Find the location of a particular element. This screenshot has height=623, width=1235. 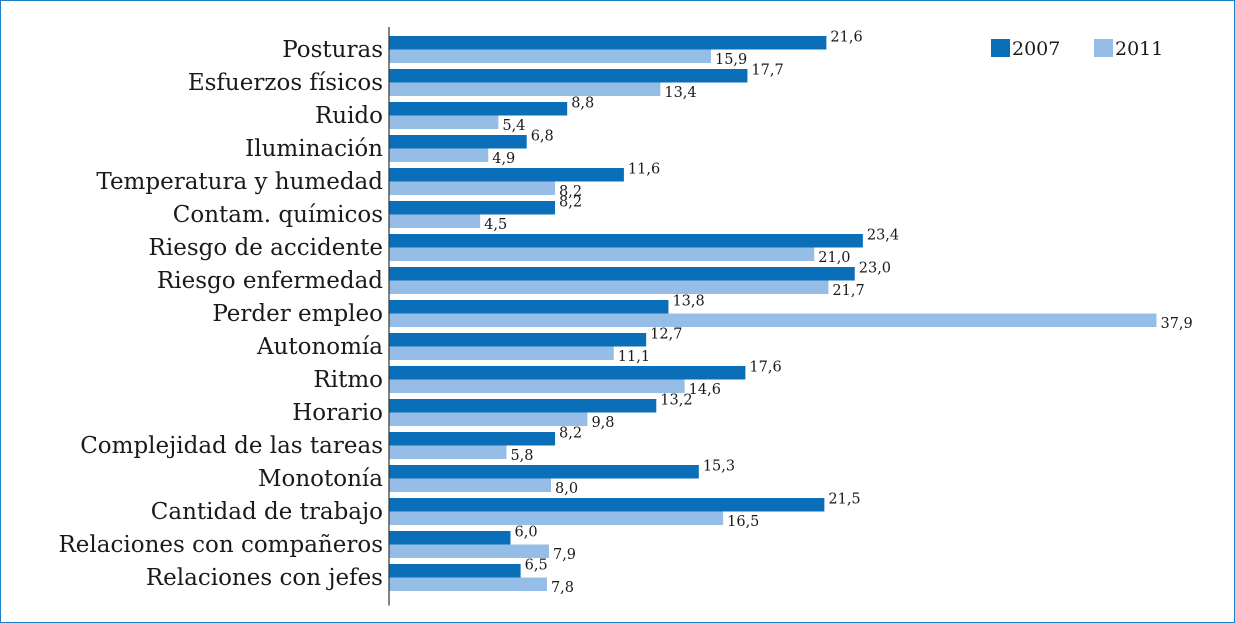

legend-label-2011: 2011 is located at coordinates (1139, 49).